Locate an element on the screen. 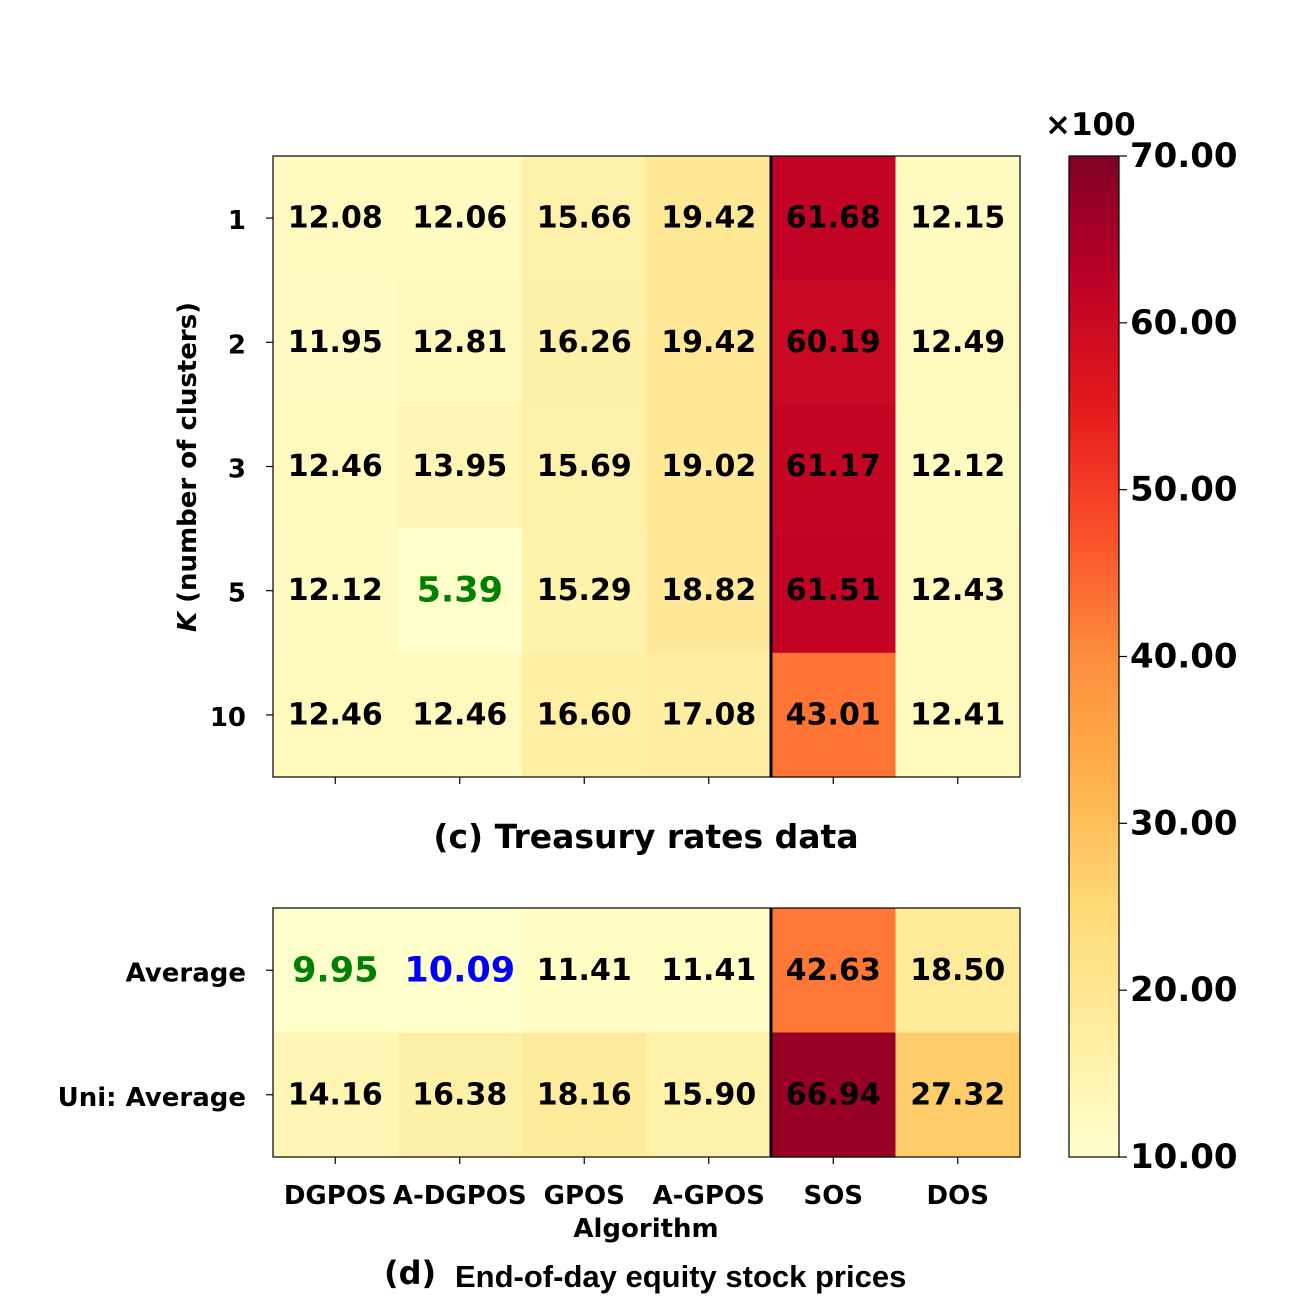 The width and height of the screenshot is (1300, 1300). stock-y-tick-label: Average is located at coordinates (186, 973).